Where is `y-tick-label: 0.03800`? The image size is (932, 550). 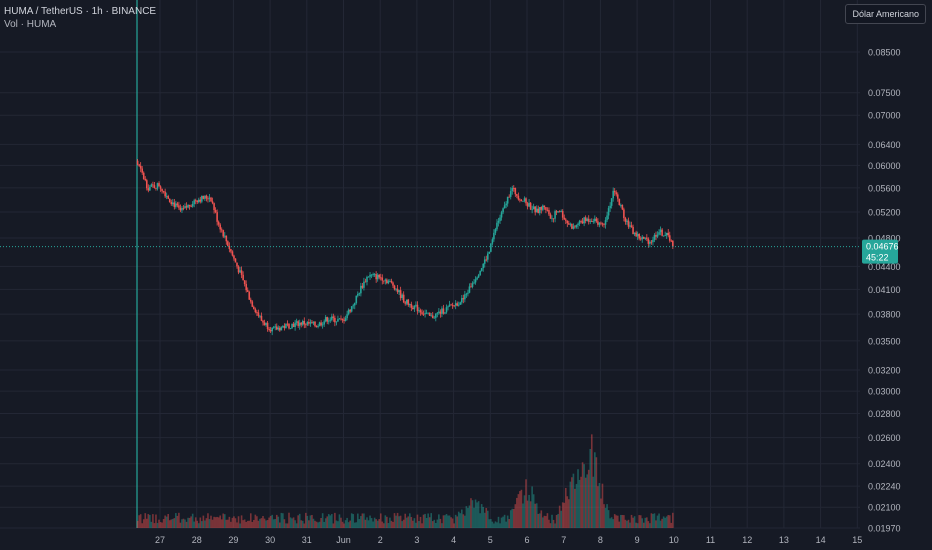
y-tick-label: 0.03800 is located at coordinates (884, 315).